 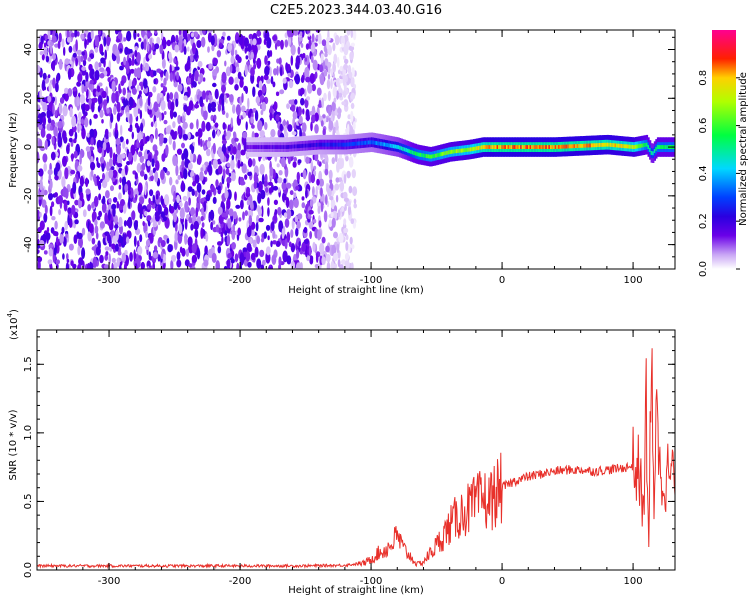 What do you see at coordinates (356, 590) in the screenshot?
I see `snr-x-label: Height of straight line (km)` at bounding box center [356, 590].